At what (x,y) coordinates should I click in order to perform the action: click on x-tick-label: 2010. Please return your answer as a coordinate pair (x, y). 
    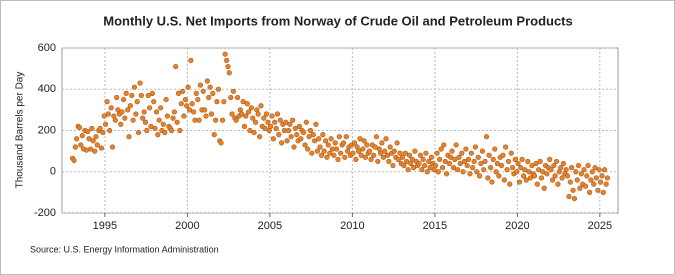
    Looking at the image, I should click on (352, 226).